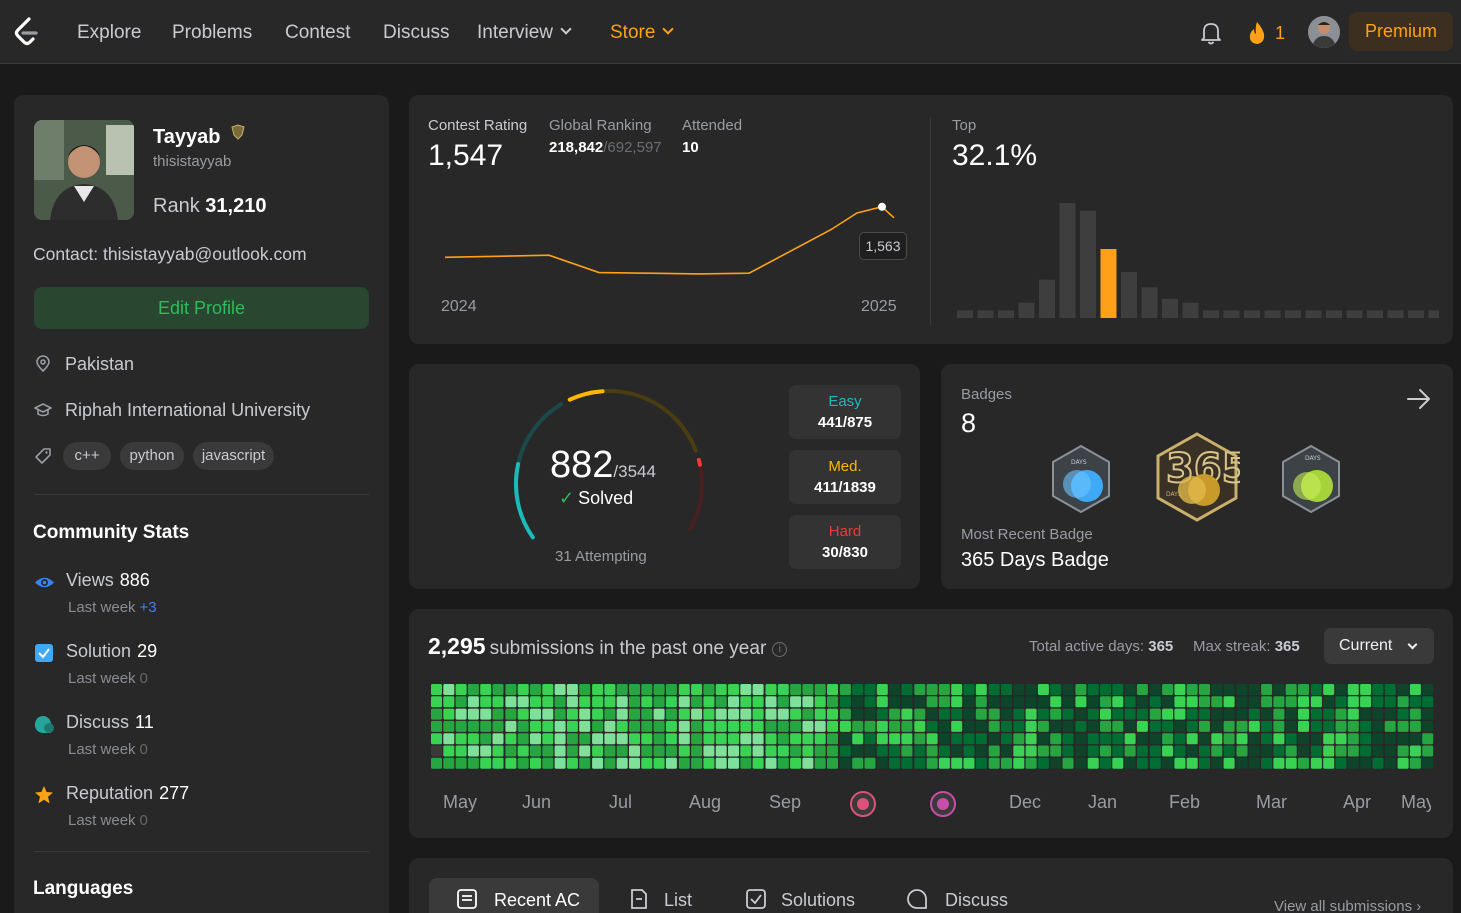 This screenshot has height=913, width=1461. I want to click on days-badge-green-icon: DAYS, so click(1311, 479).